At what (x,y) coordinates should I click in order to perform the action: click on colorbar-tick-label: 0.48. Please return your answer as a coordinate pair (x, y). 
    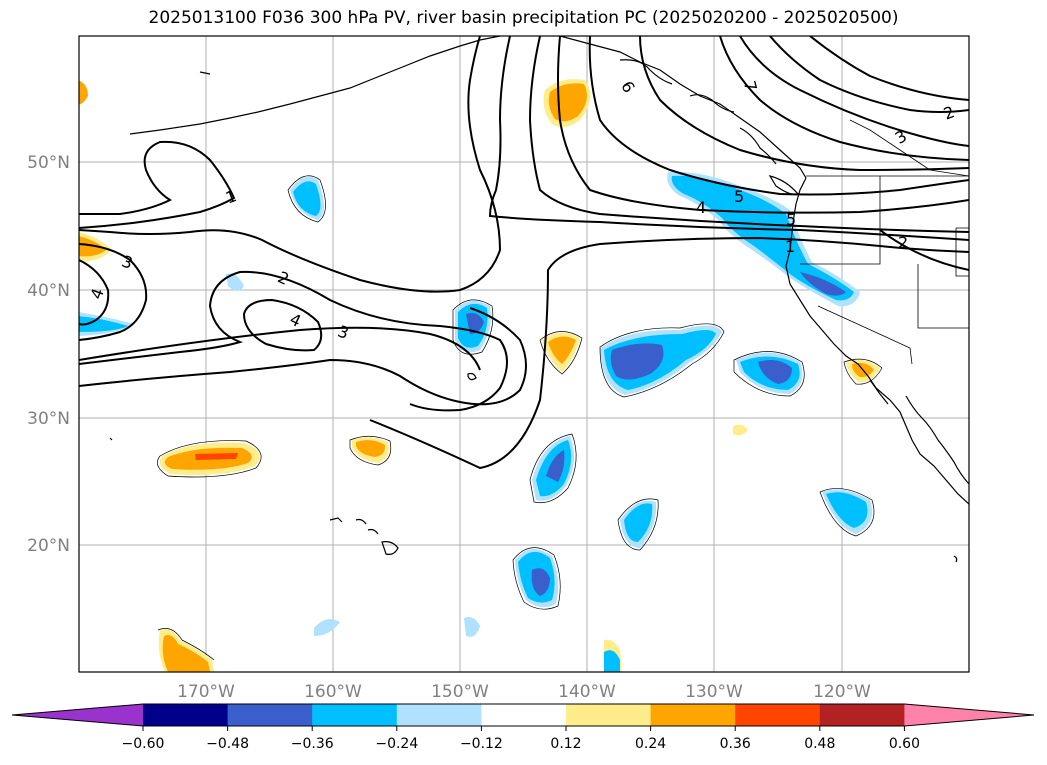
    Looking at the image, I should click on (819, 744).